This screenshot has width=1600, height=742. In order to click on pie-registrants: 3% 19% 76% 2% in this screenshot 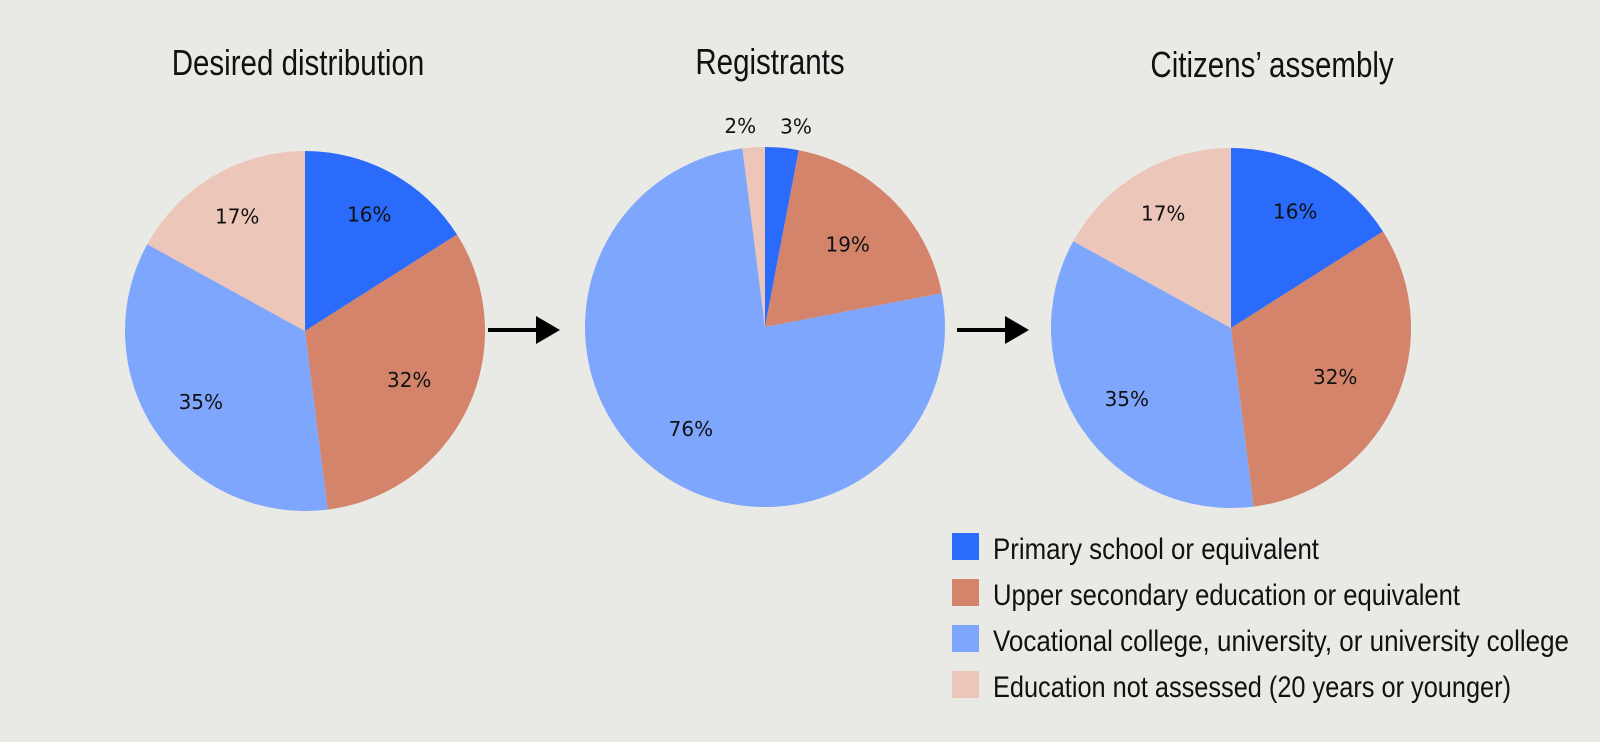, I will do `click(764, 311)`.